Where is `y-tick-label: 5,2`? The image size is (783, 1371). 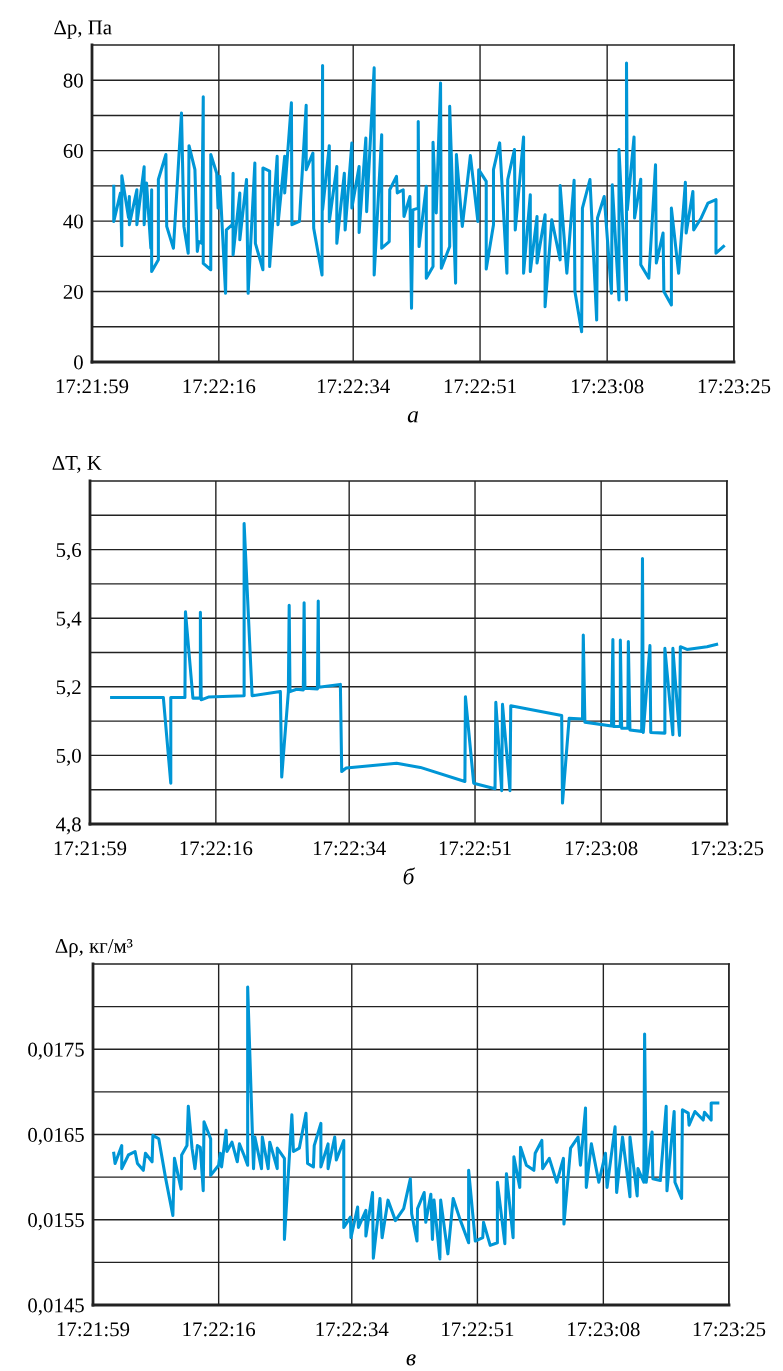
y-tick-label: 5,2 is located at coordinates (68, 689).